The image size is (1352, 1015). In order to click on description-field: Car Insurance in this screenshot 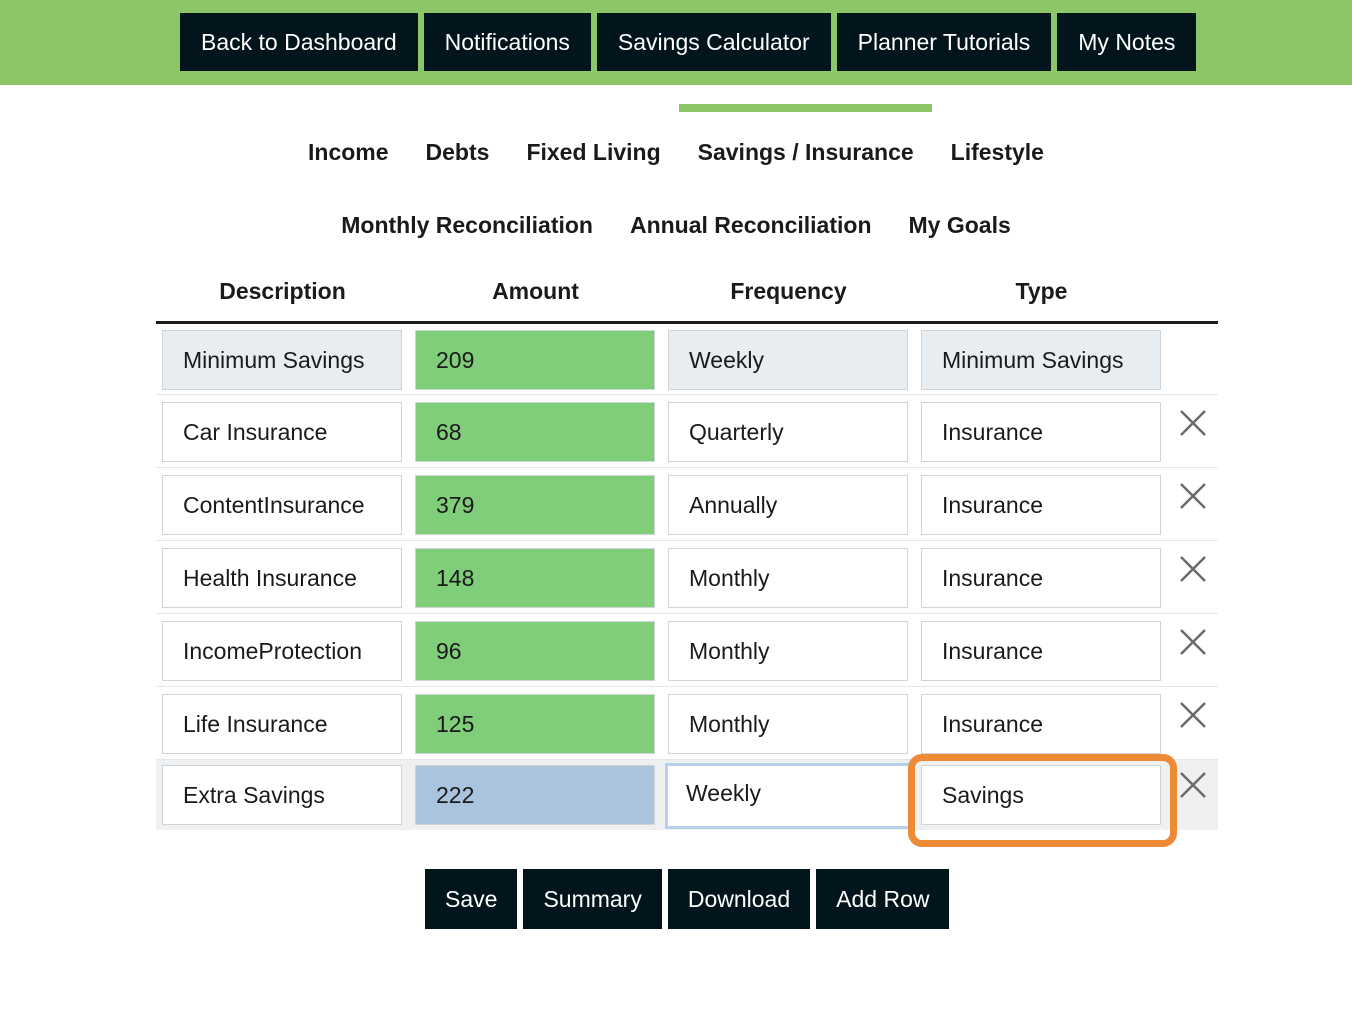, I will do `click(282, 432)`.